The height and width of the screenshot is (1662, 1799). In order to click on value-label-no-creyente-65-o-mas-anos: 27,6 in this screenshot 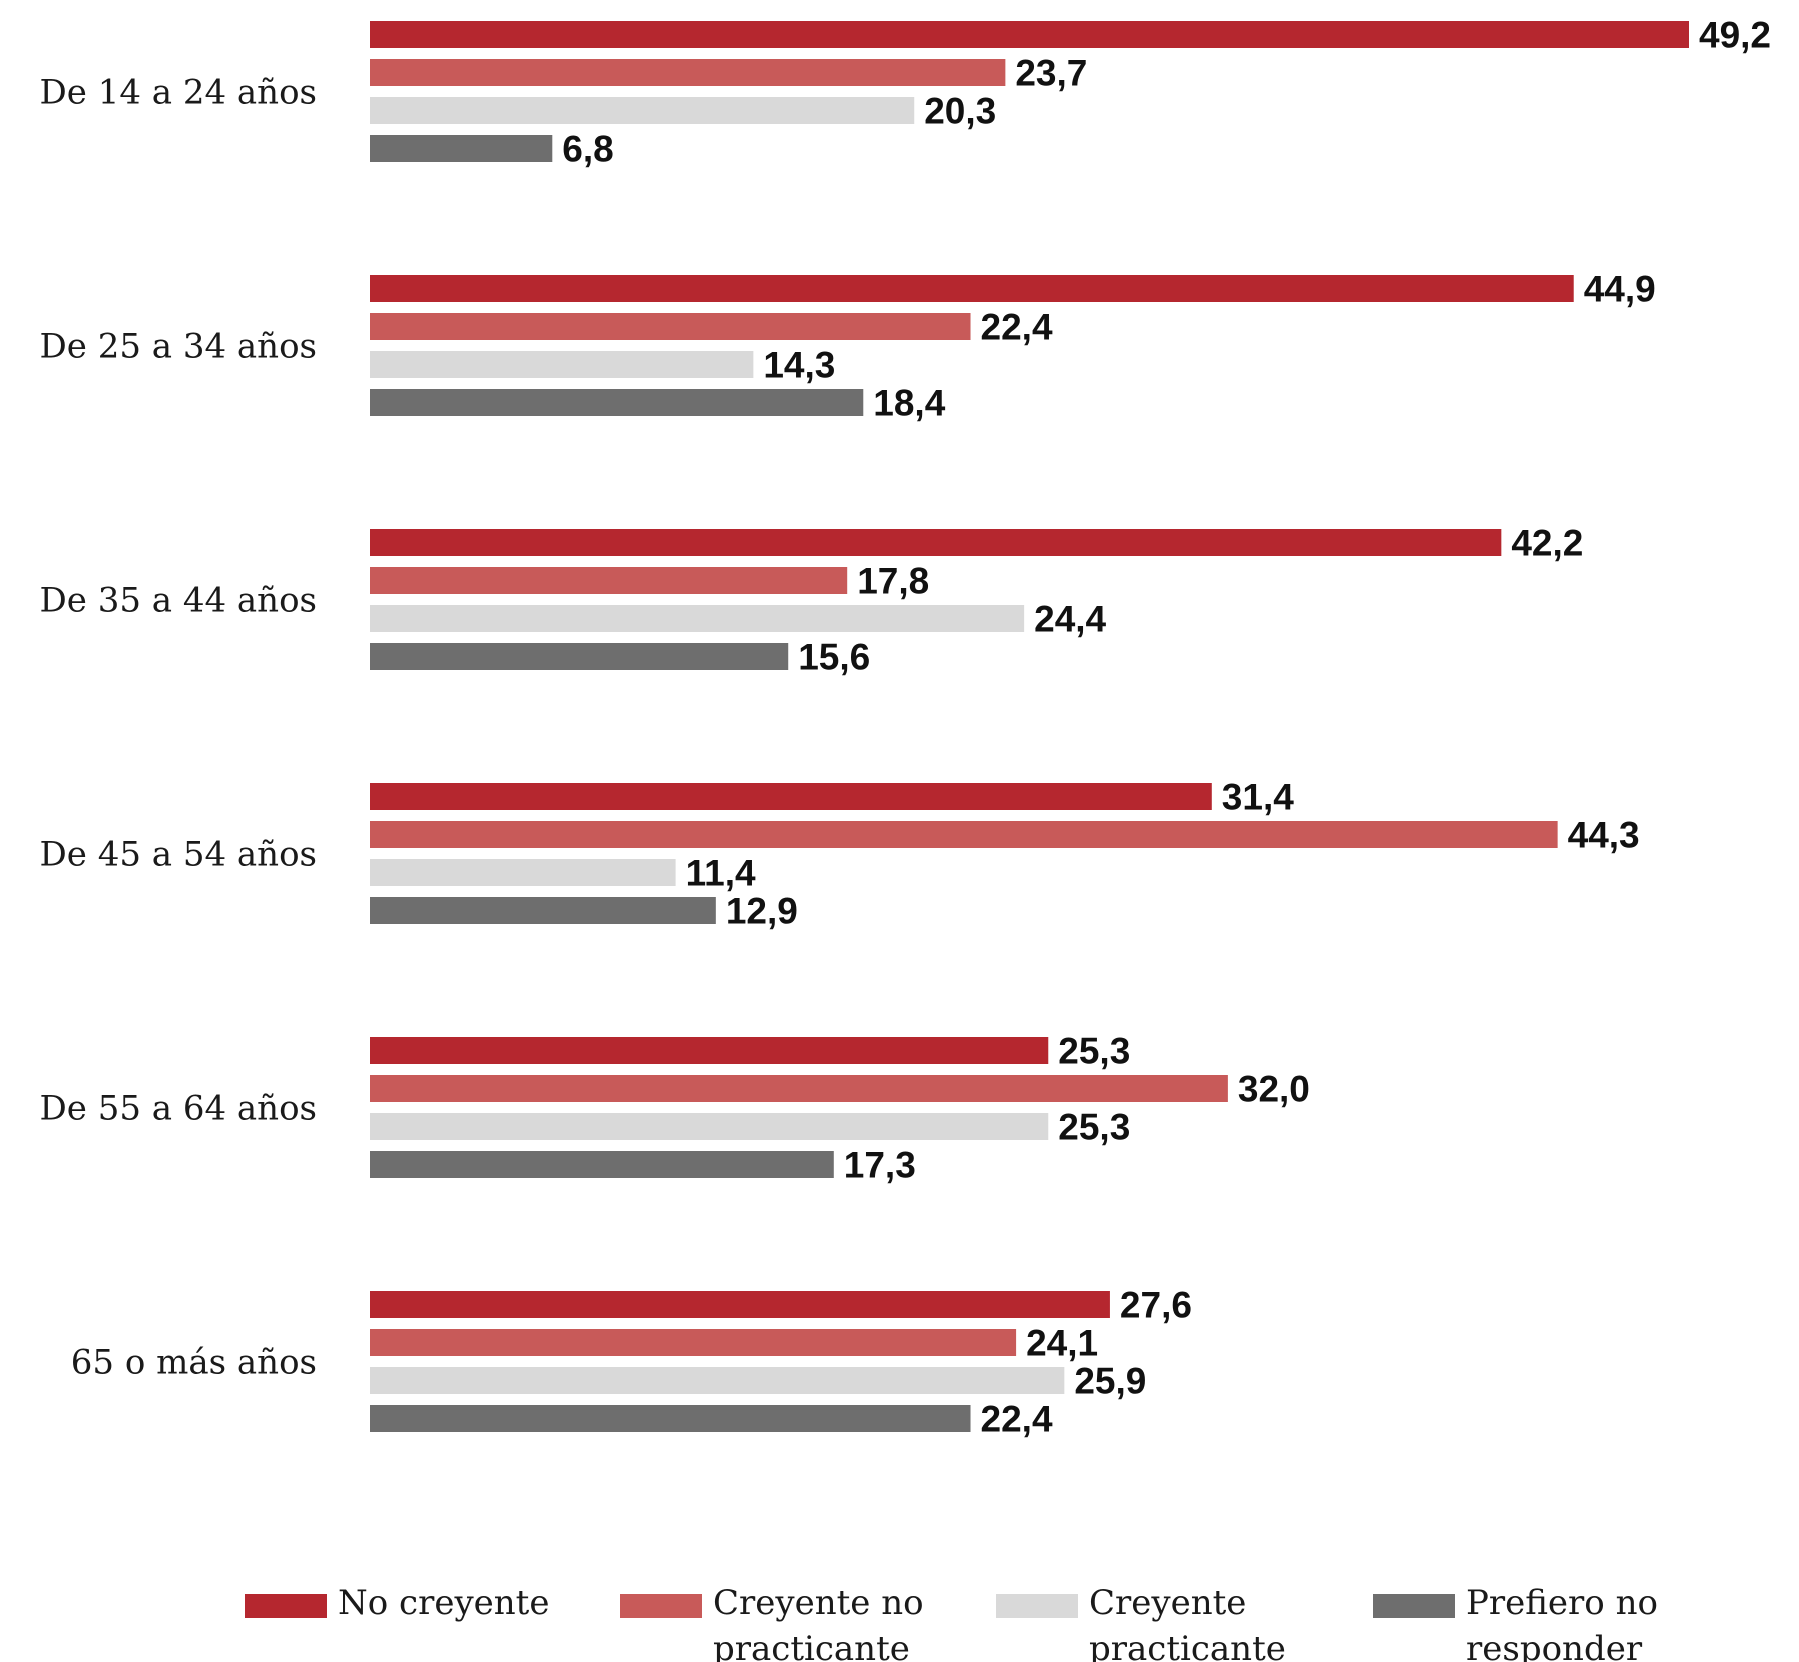, I will do `click(1156, 1305)`.